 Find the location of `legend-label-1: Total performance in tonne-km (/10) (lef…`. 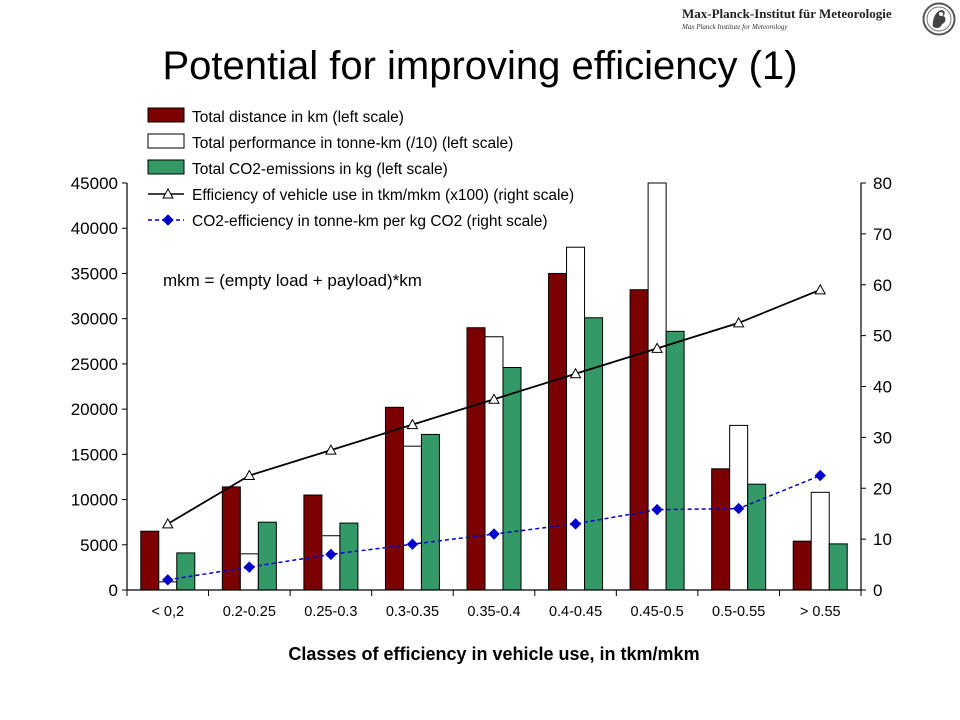

legend-label-1: Total performance in tonne-km (/10) (lef… is located at coordinates (352, 143).